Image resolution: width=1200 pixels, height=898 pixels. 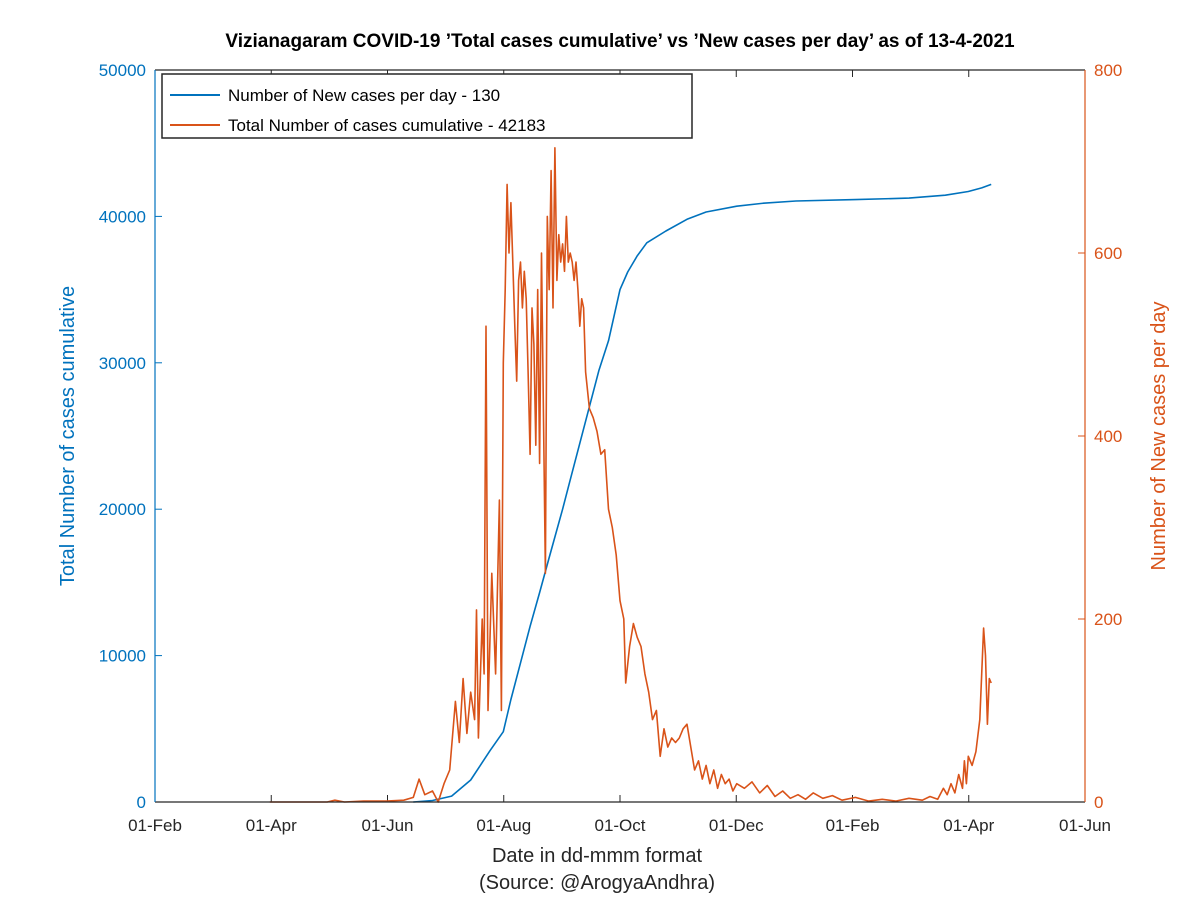 What do you see at coordinates (122, 70) in the screenshot?
I see `y-left-tick-label: 50000` at bounding box center [122, 70].